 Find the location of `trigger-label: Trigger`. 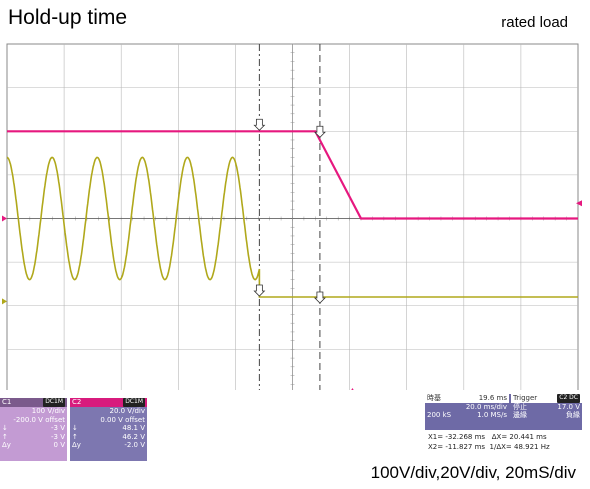

trigger-label: Trigger is located at coordinates (525, 398).